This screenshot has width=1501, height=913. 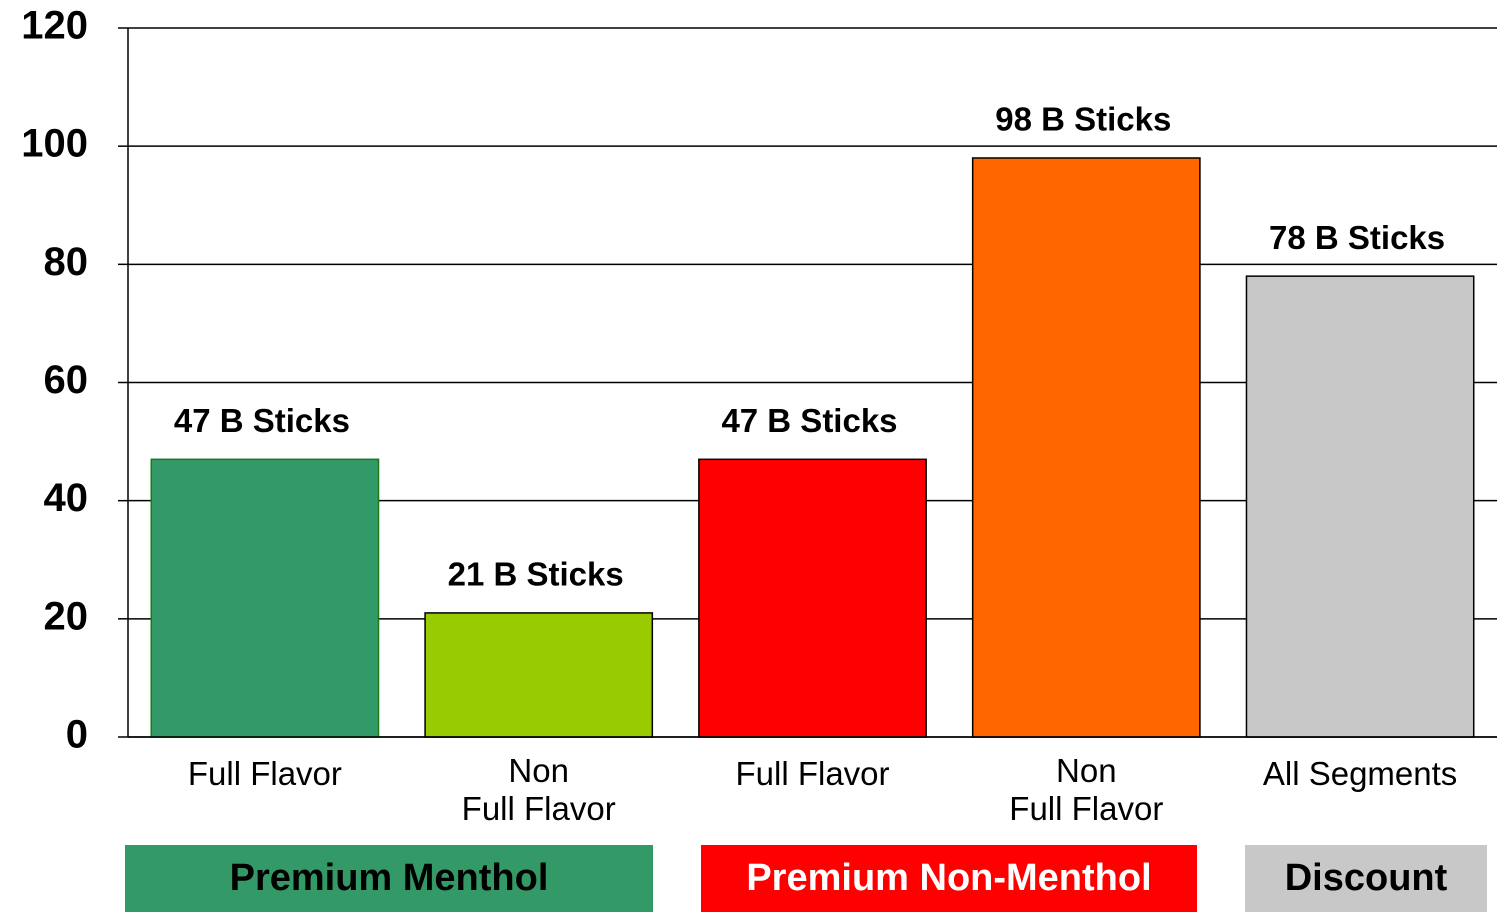 What do you see at coordinates (66, 616) in the screenshot?
I see `y-tick-label: 20` at bounding box center [66, 616].